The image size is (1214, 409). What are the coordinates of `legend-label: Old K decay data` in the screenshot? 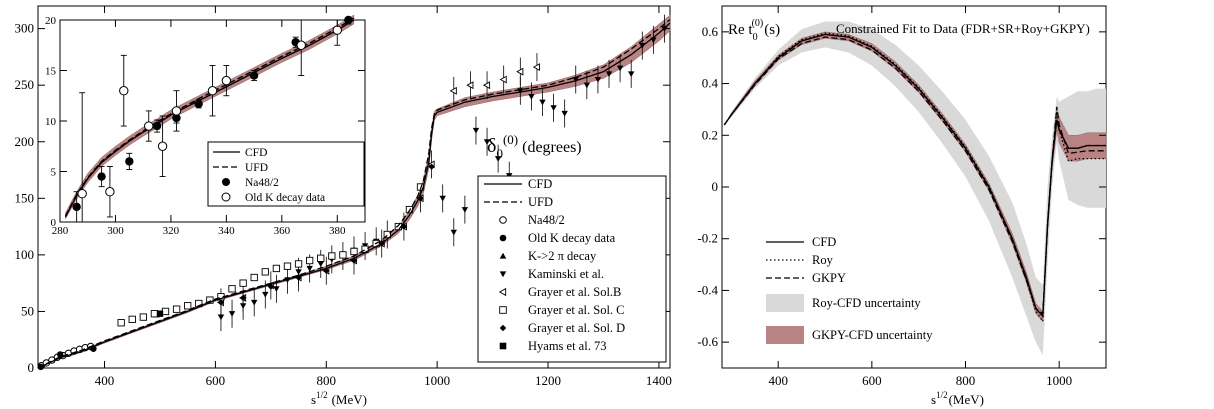 It's located at (572, 238).